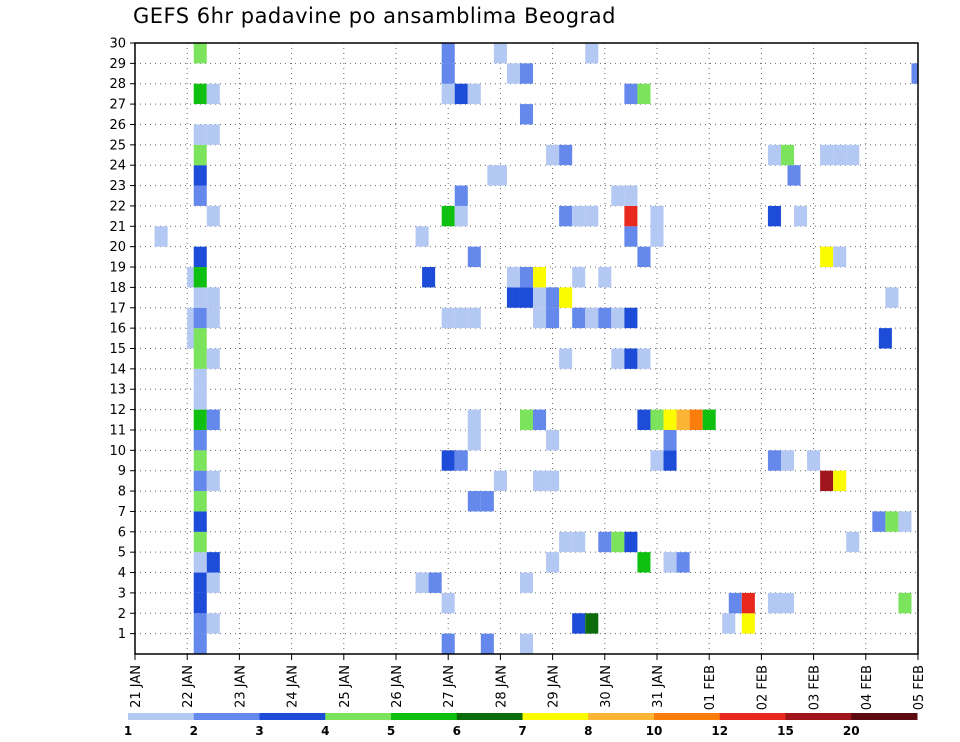  I want to click on y-tick-label: 16, so click(117, 329).